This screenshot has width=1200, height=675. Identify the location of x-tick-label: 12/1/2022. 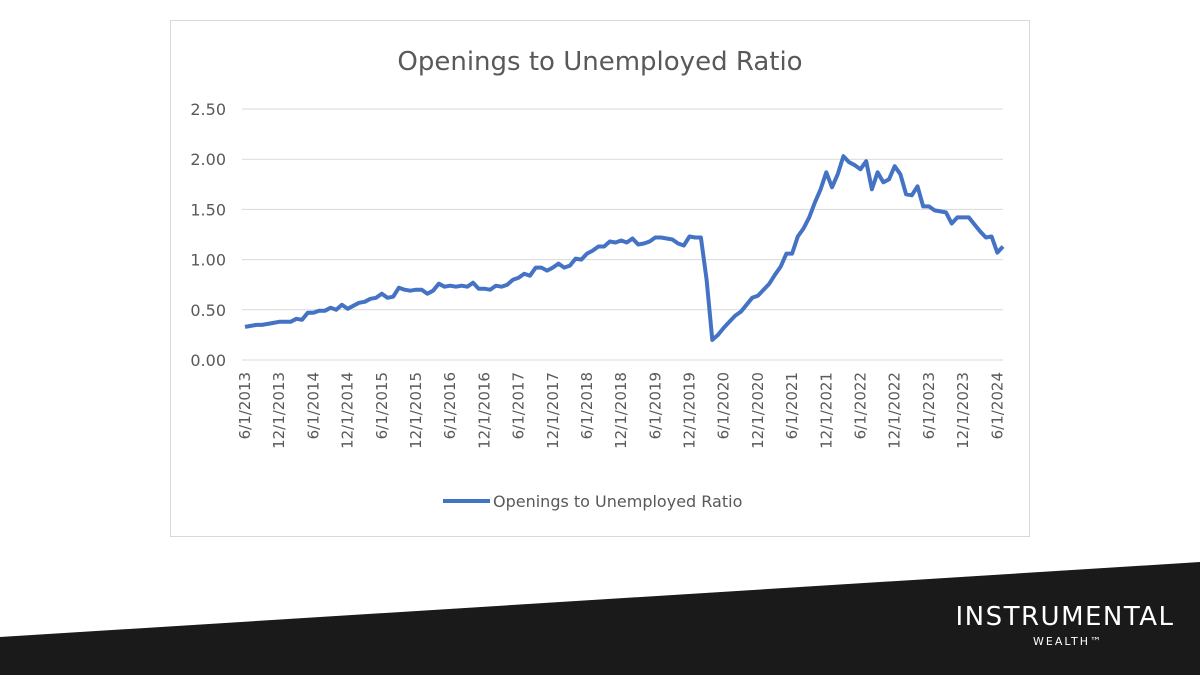
(895, 410).